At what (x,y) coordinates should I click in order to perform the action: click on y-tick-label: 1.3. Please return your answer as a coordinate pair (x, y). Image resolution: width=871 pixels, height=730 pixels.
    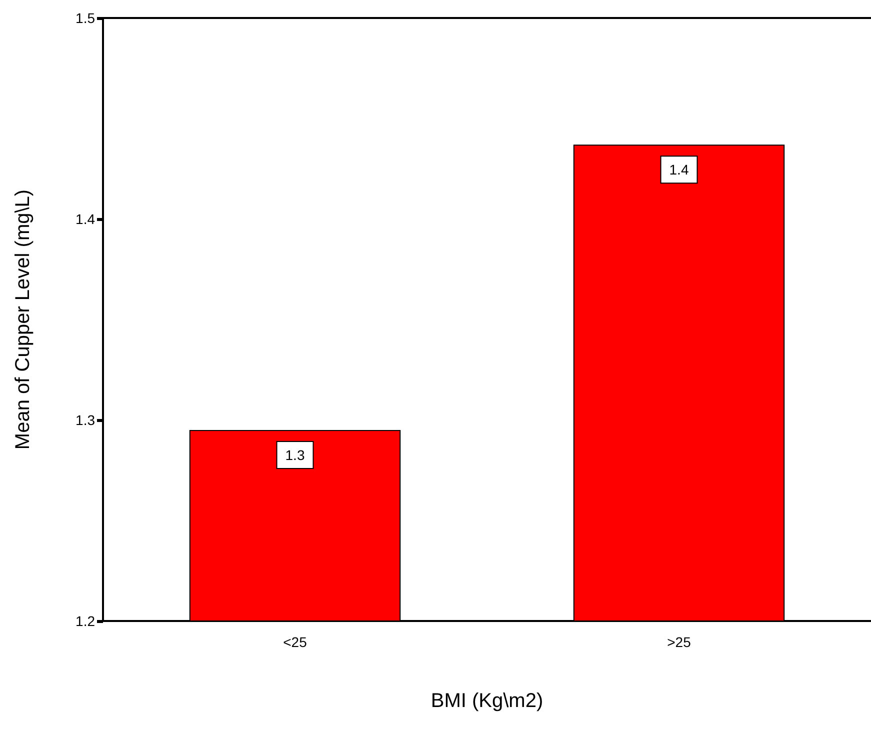
    Looking at the image, I should click on (86, 420).